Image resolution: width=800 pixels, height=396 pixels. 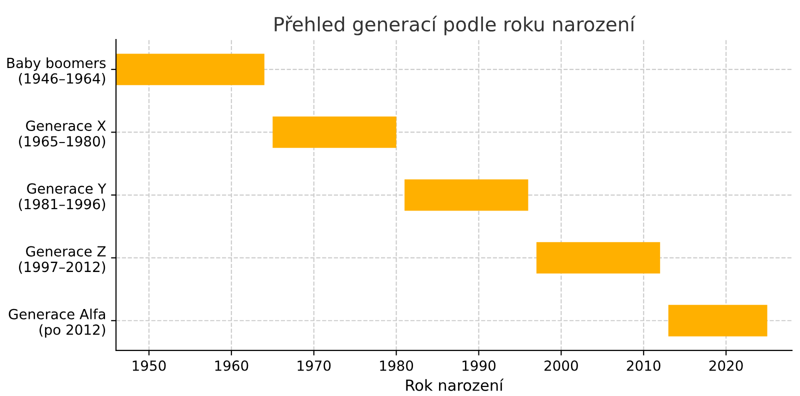 I want to click on x-tick-label: 2010, so click(x=643, y=365).